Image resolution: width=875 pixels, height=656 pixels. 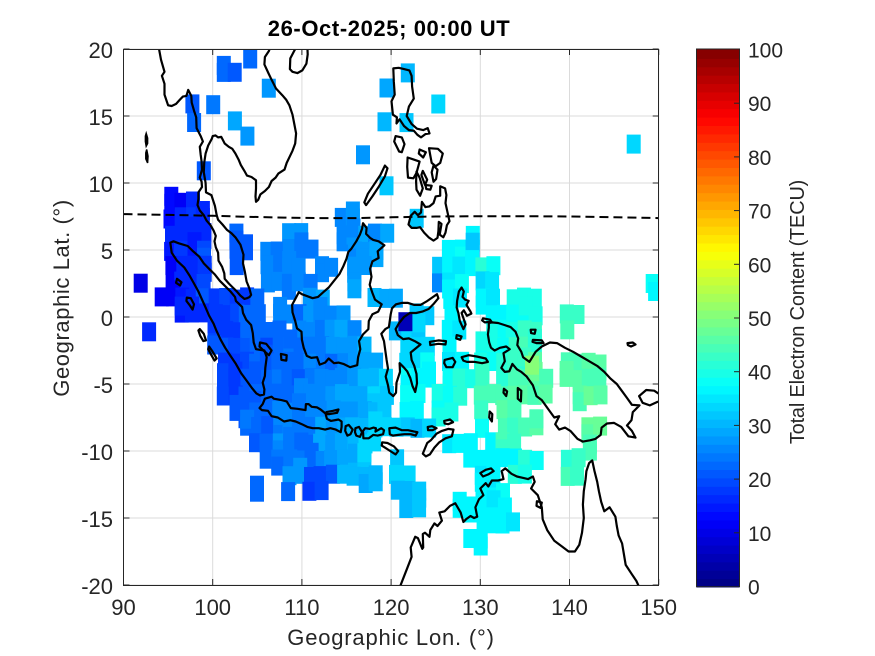 What do you see at coordinates (97, 519) in the screenshot?
I see `svg-text: -15` at bounding box center [97, 519].